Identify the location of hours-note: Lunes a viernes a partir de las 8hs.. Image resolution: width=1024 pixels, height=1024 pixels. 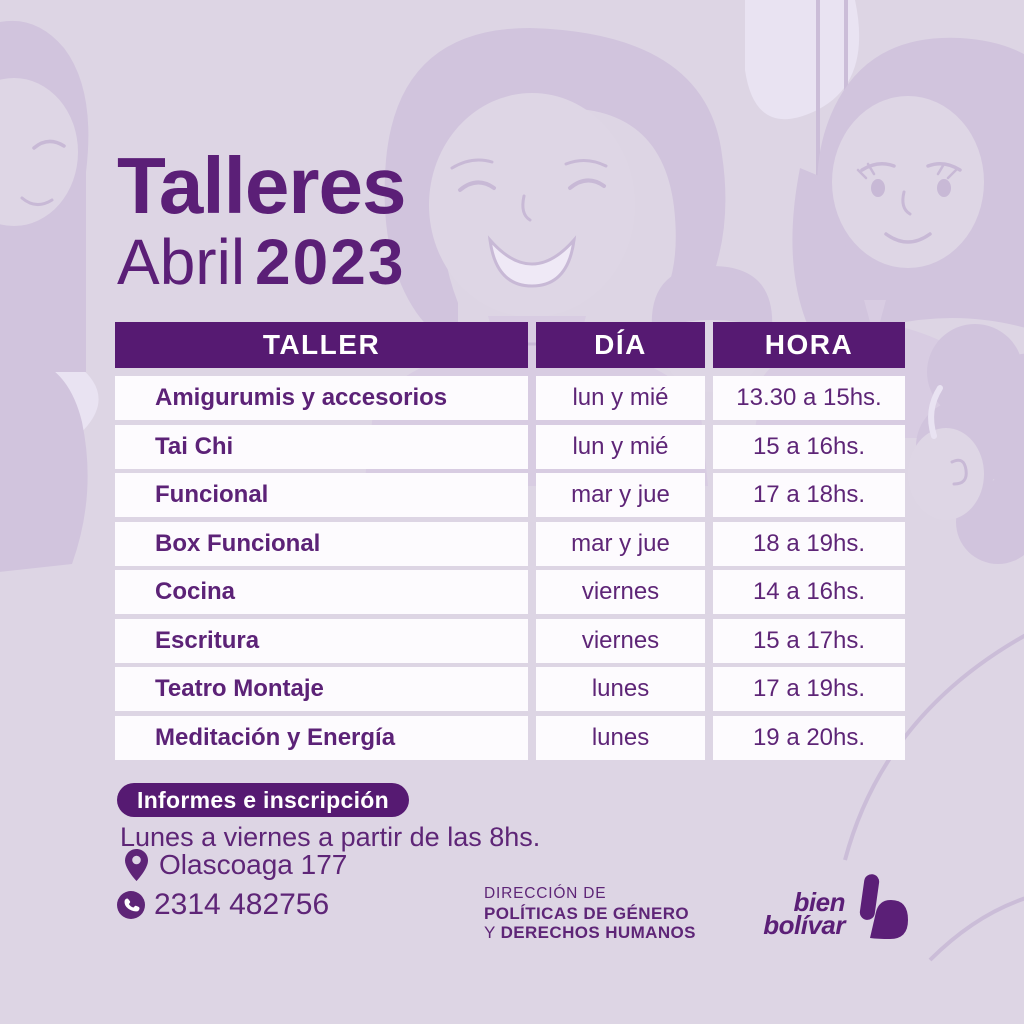
(330, 837).